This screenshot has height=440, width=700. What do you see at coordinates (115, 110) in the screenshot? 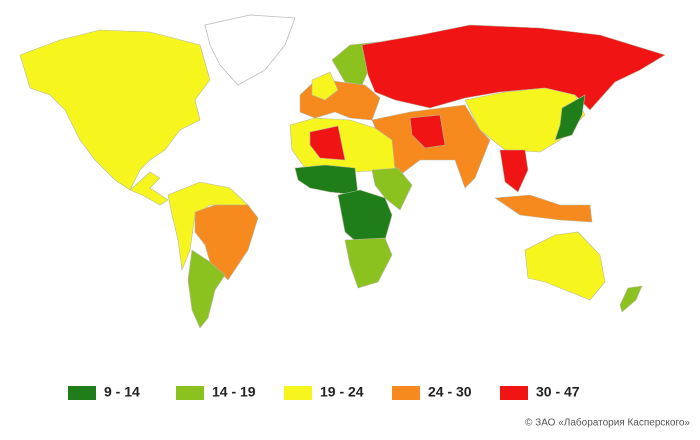
I see `north-america` at bounding box center [115, 110].